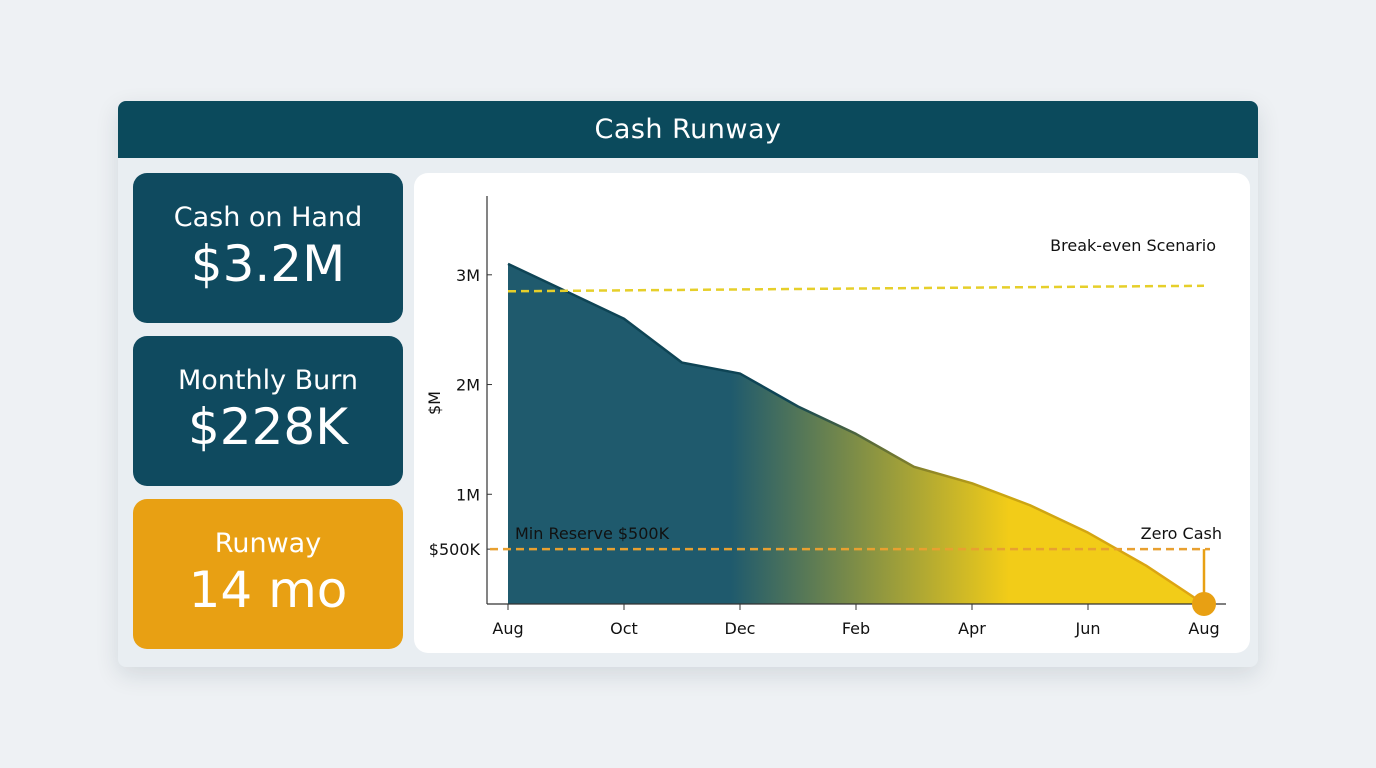  Describe the element at coordinates (268, 218) in the screenshot. I see `kpi-label: Cash on Hand` at that location.